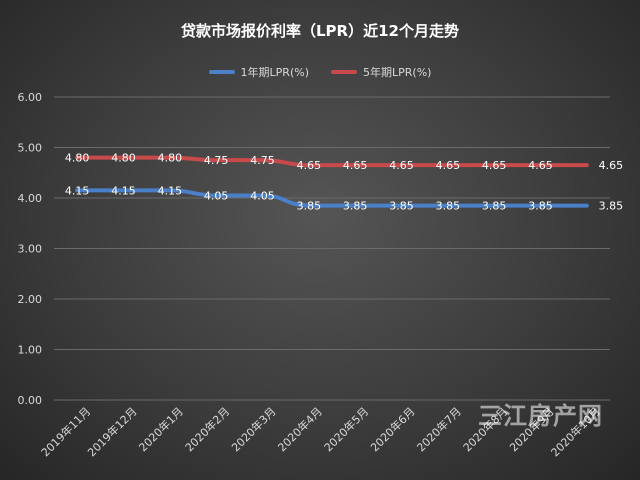 This screenshot has width=640, height=480. I want to click on chart-title: 贷款市场报价利率（LPR）近12个月走势, so click(320, 31).